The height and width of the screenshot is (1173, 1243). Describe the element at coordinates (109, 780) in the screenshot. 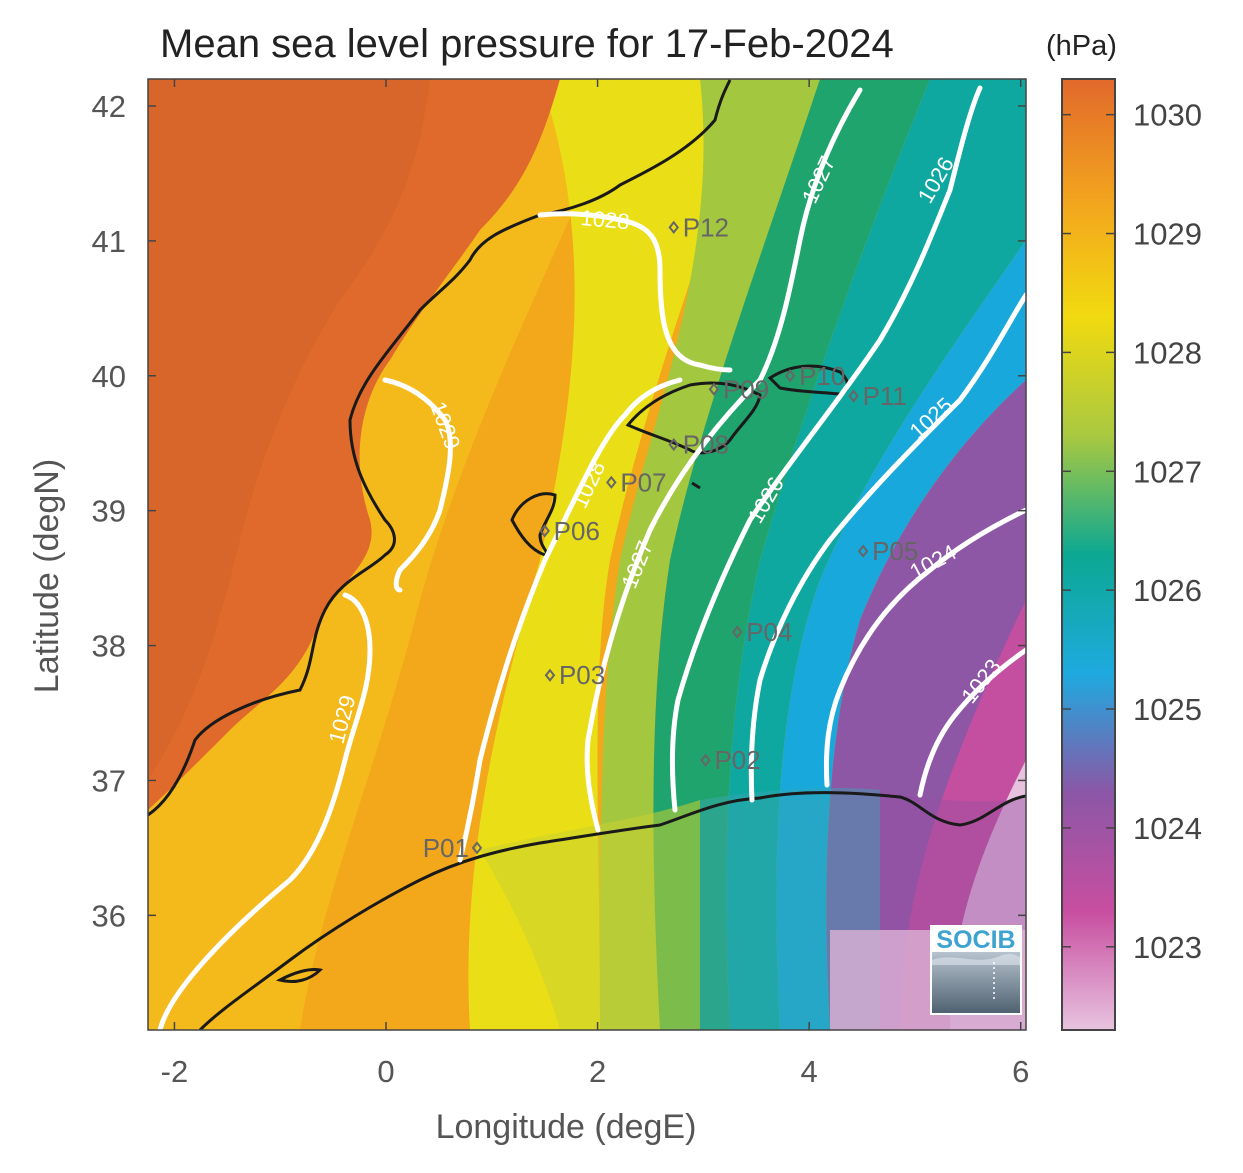

I see `y-tick-label: 37` at that location.